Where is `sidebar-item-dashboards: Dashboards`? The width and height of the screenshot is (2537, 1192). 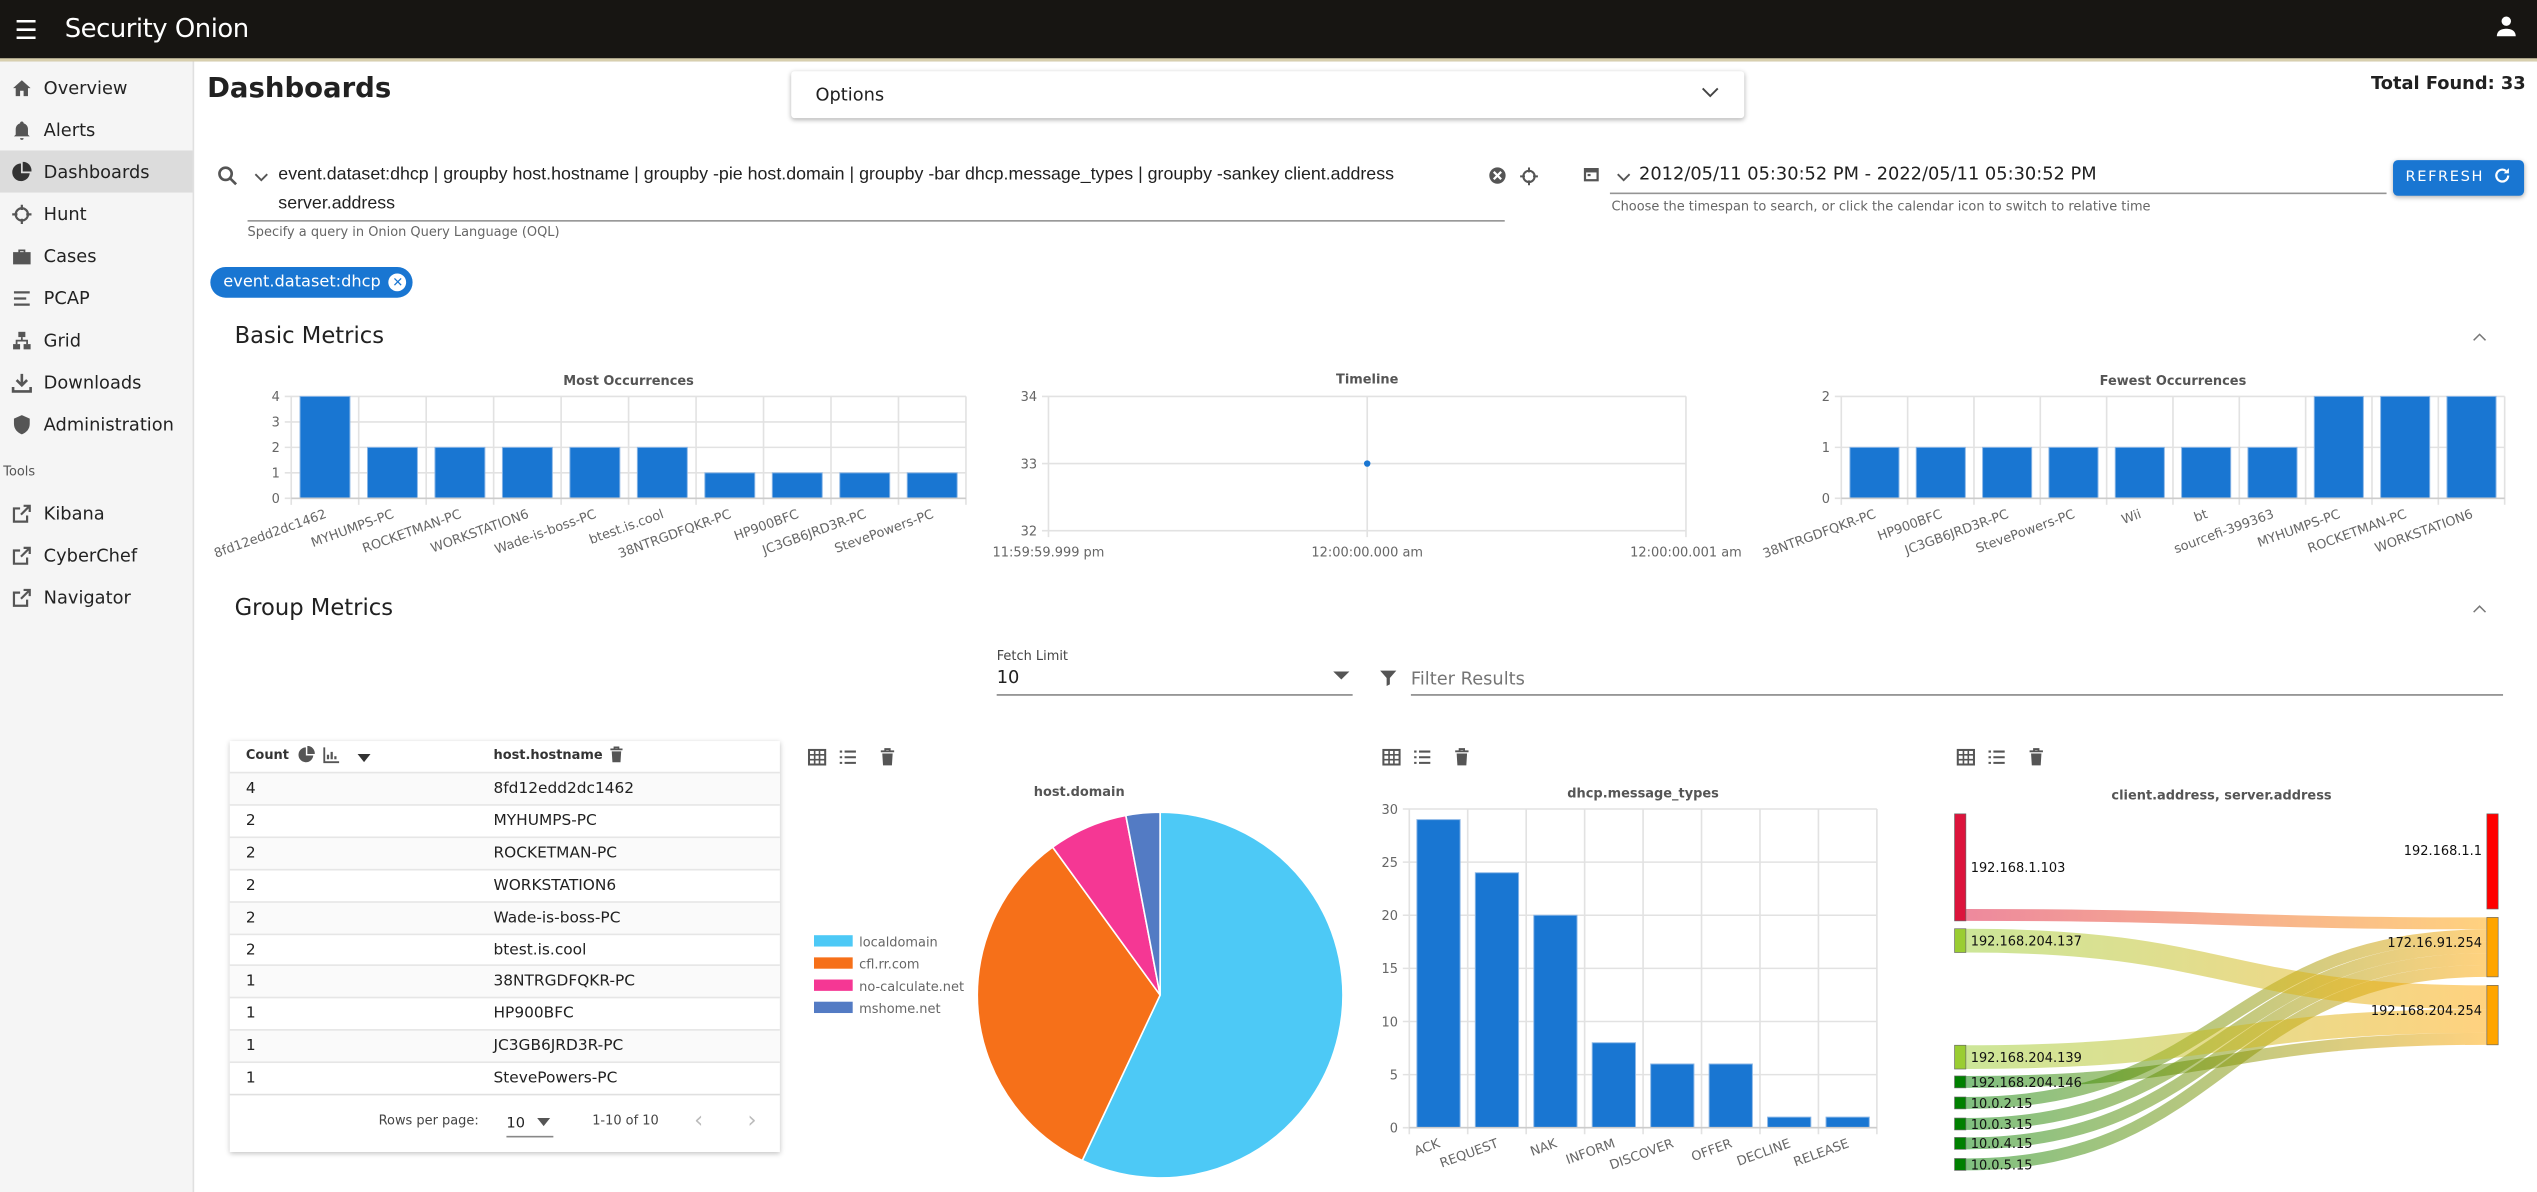 sidebar-item-dashboards: Dashboards is located at coordinates (96, 171).